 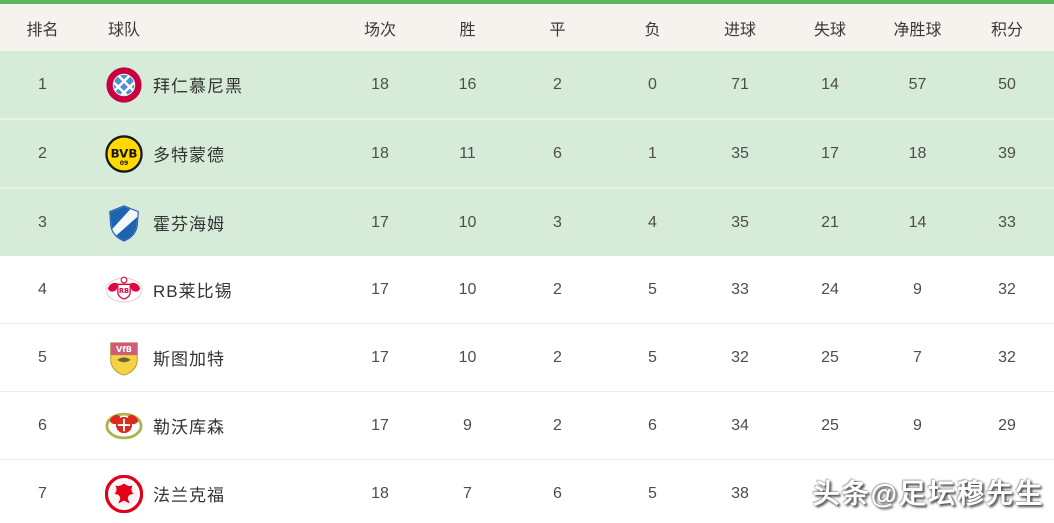 What do you see at coordinates (124, 153) in the screenshot?
I see `svg-text: BVB` at bounding box center [124, 153].